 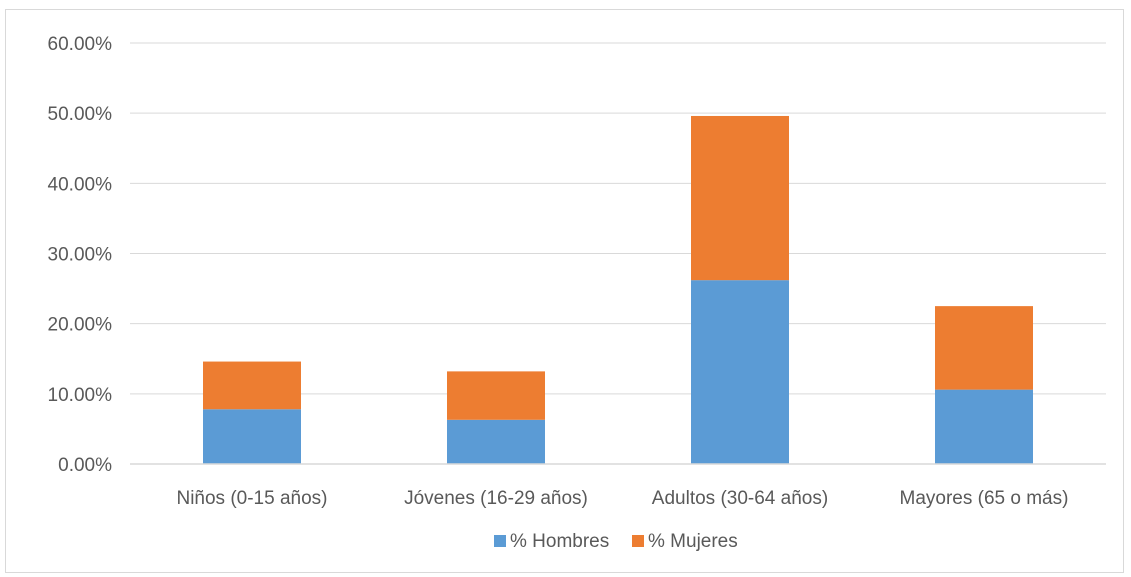 I want to click on legend-item-mujeres: % Mujeres, so click(x=685, y=541).